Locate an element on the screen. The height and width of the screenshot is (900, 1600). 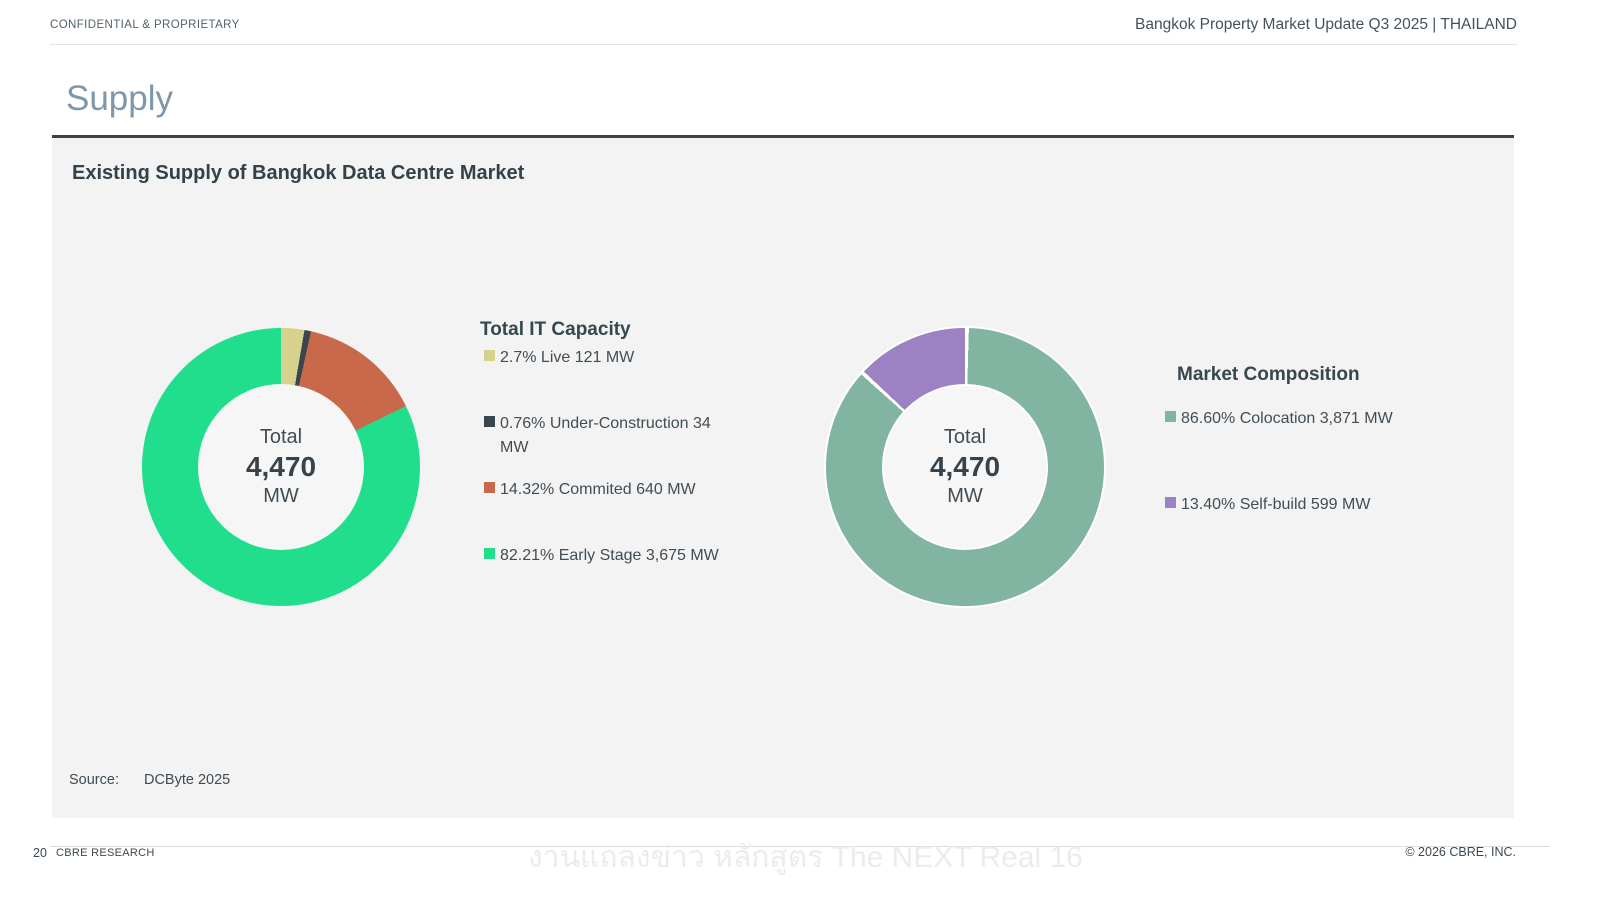
source-label: Source: is located at coordinates (94, 780).